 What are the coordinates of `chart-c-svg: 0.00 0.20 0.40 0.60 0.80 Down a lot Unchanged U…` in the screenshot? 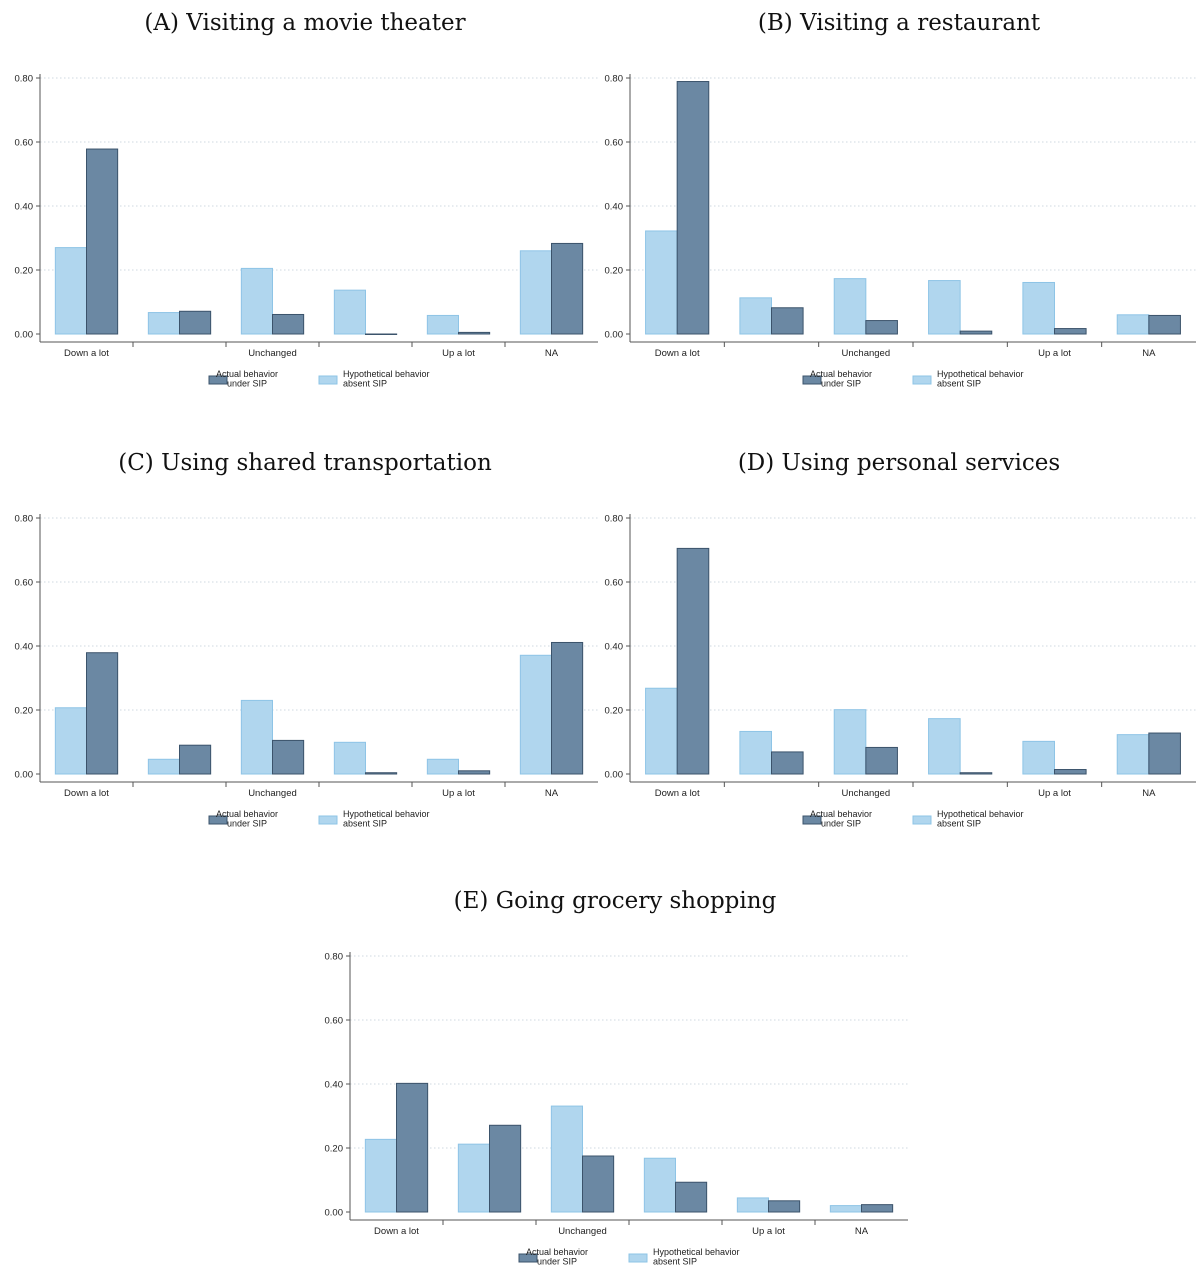 It's located at (306, 671).